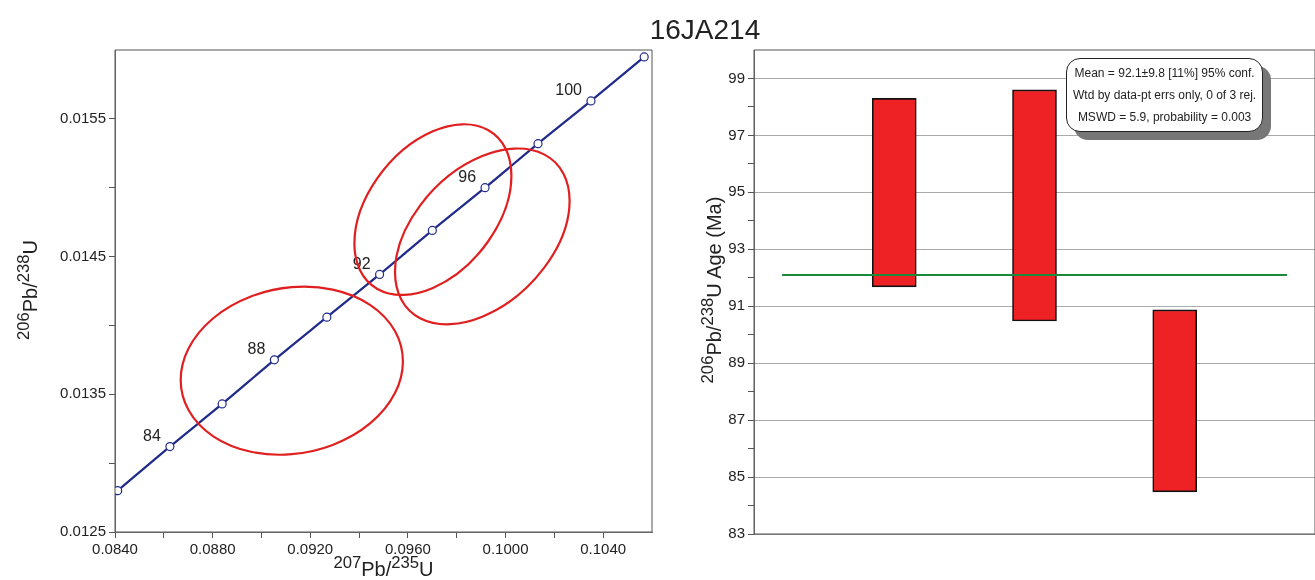 The width and height of the screenshot is (1315, 580). Describe the element at coordinates (152, 436) in the screenshot. I see `annotation: 84` at that location.